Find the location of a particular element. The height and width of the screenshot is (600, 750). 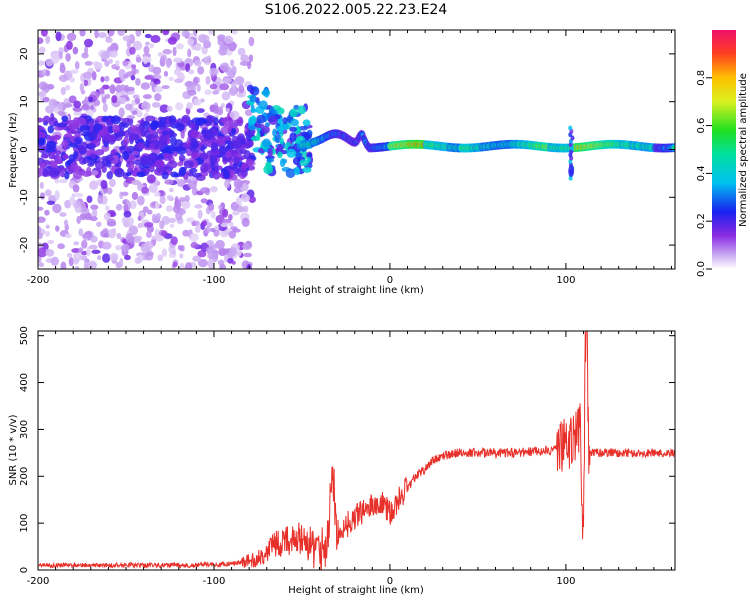

spectrogram-y-tick-label: -10 is located at coordinates (24, 197).